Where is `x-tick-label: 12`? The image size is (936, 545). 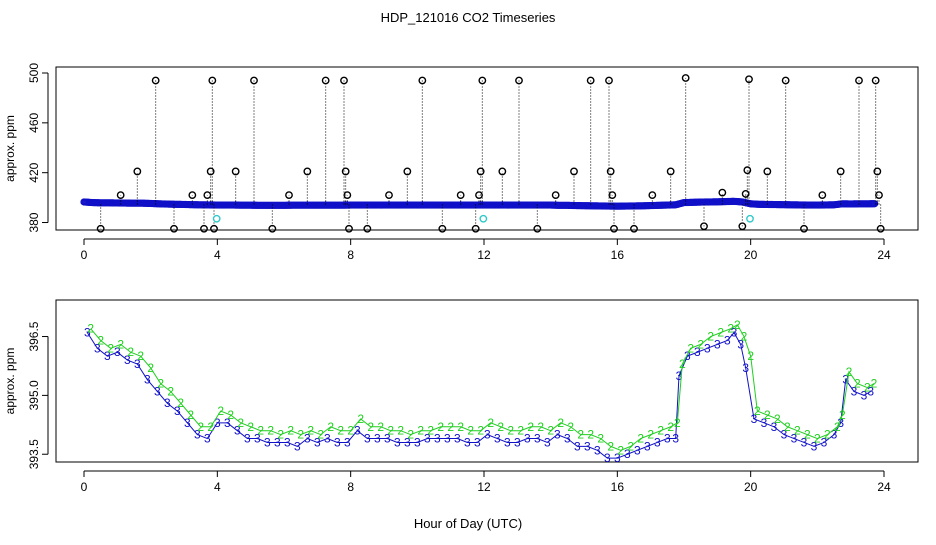
x-tick-label: 12 is located at coordinates (484, 487).